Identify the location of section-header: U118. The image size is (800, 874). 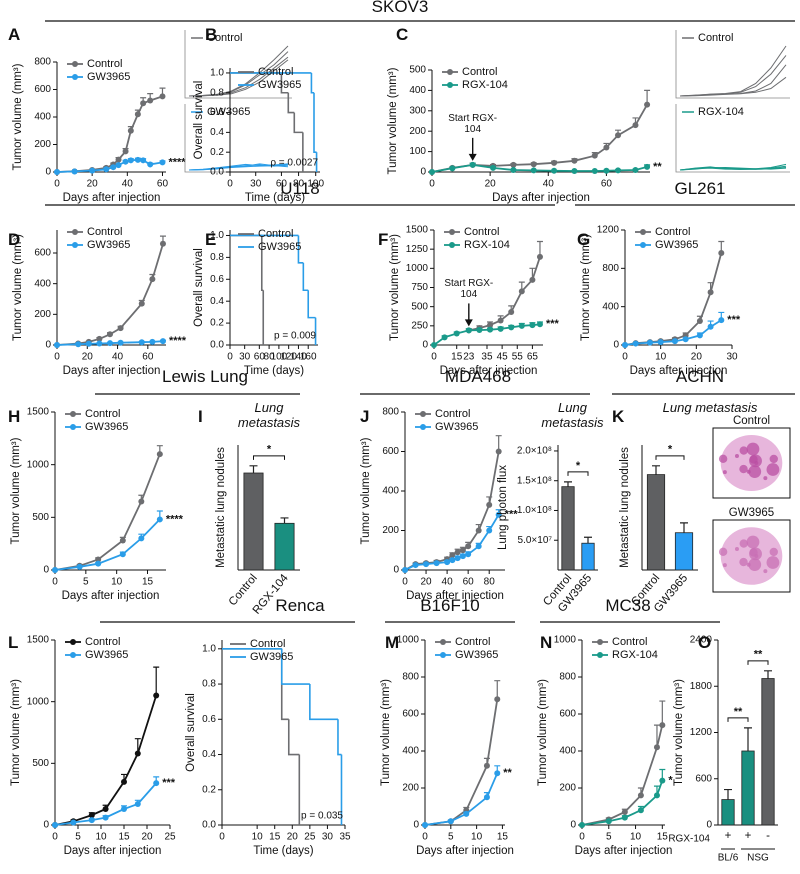
(299, 188).